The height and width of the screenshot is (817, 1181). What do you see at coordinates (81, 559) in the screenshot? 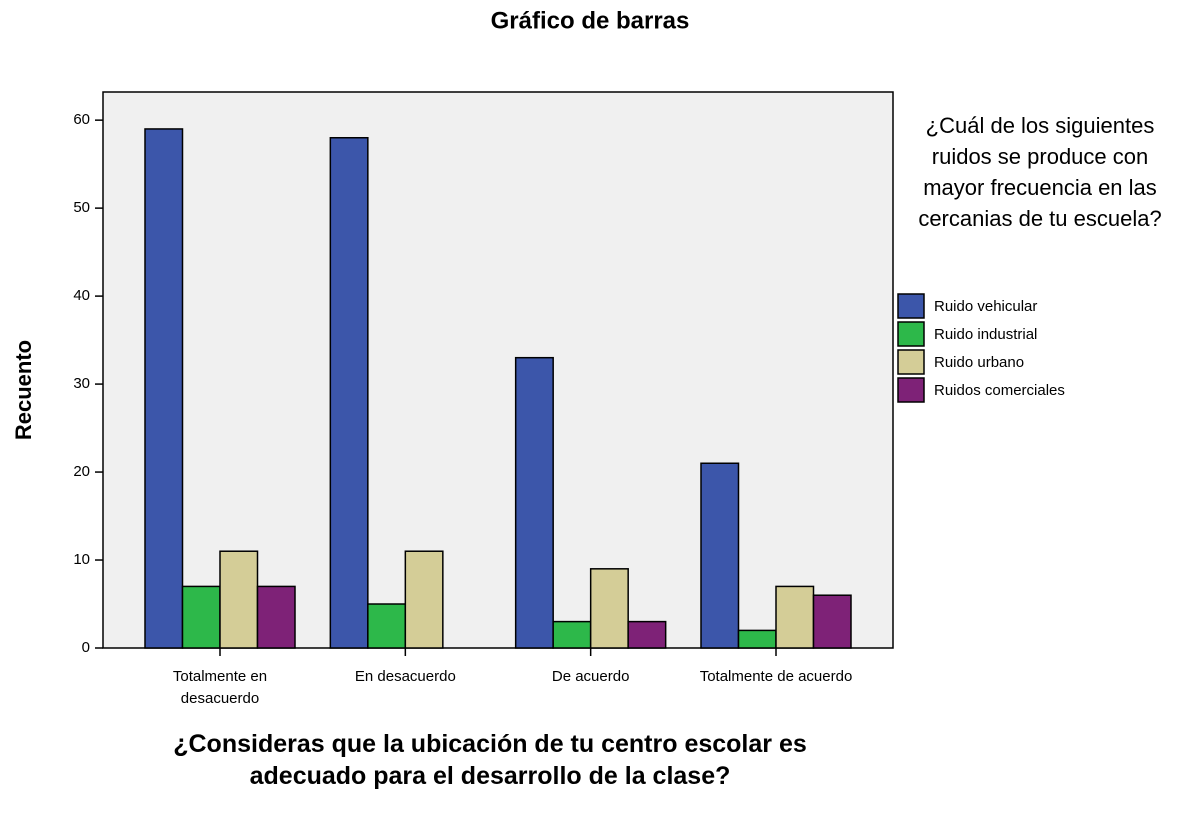
I see `y-tick-label: 10` at bounding box center [81, 559].